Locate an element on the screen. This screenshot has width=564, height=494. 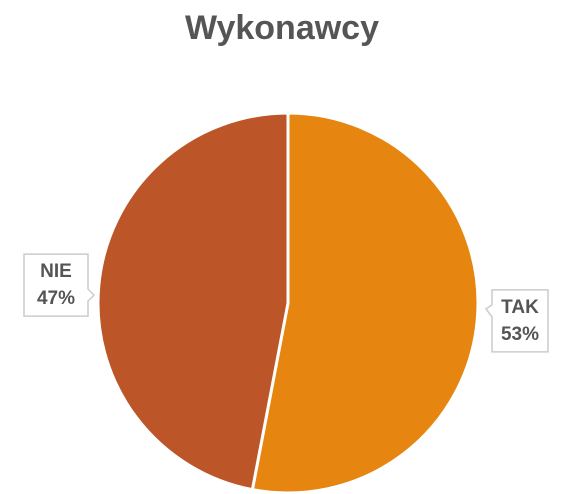
label-value: 53% is located at coordinates (520, 334).